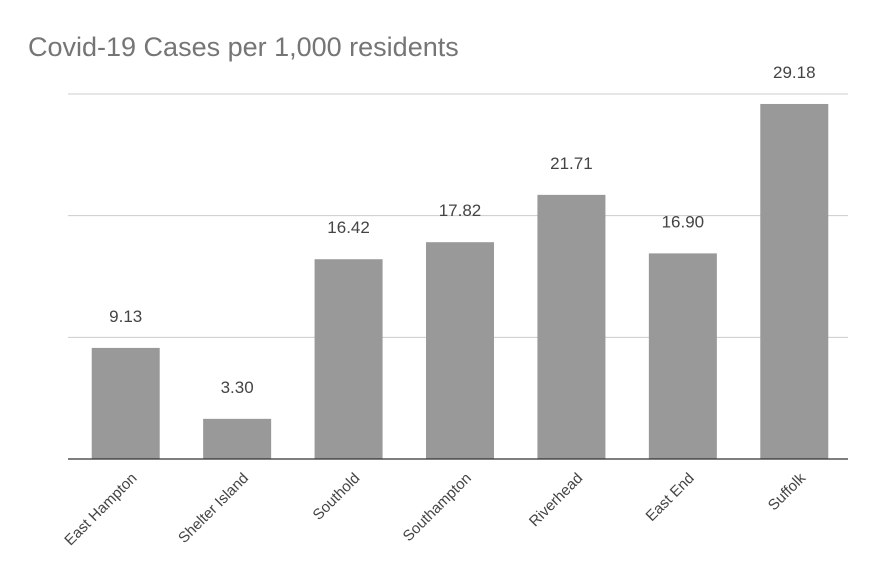 Image resolution: width=878 pixels, height=586 pixels. I want to click on bar-east-hampton, so click(125, 403).